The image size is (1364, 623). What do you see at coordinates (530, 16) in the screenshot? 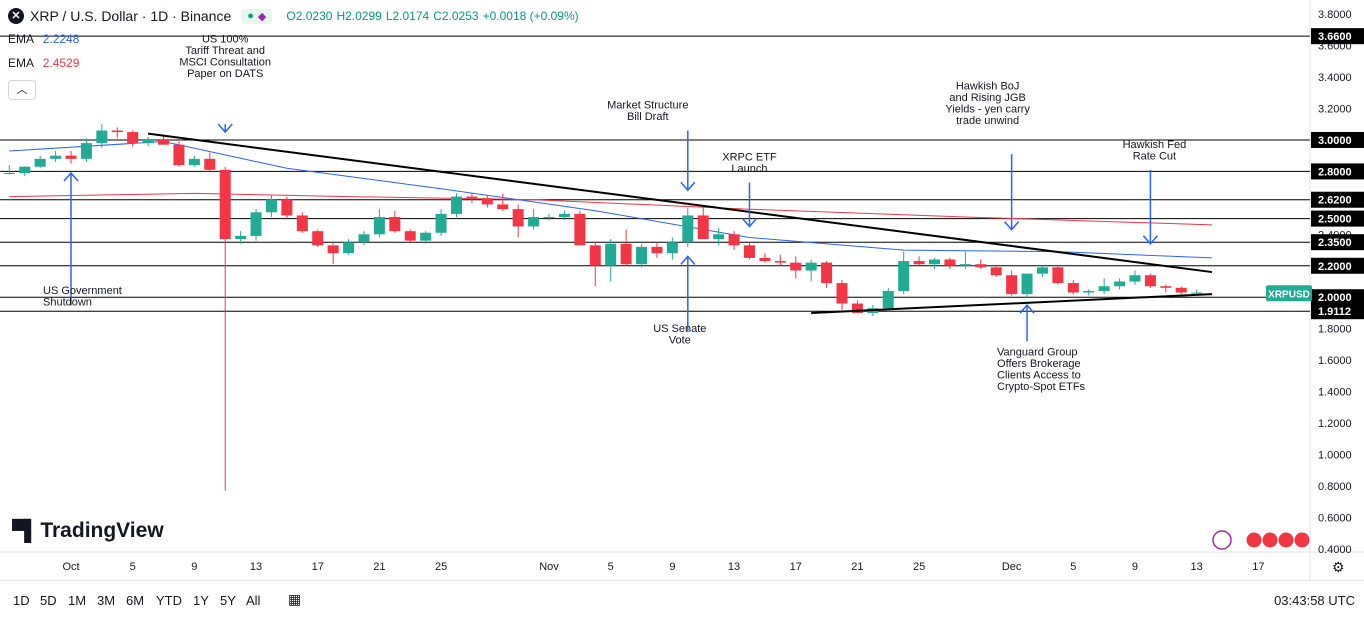
I see `ohlc-change: +0.0018 (+0.09%)` at bounding box center [530, 16].